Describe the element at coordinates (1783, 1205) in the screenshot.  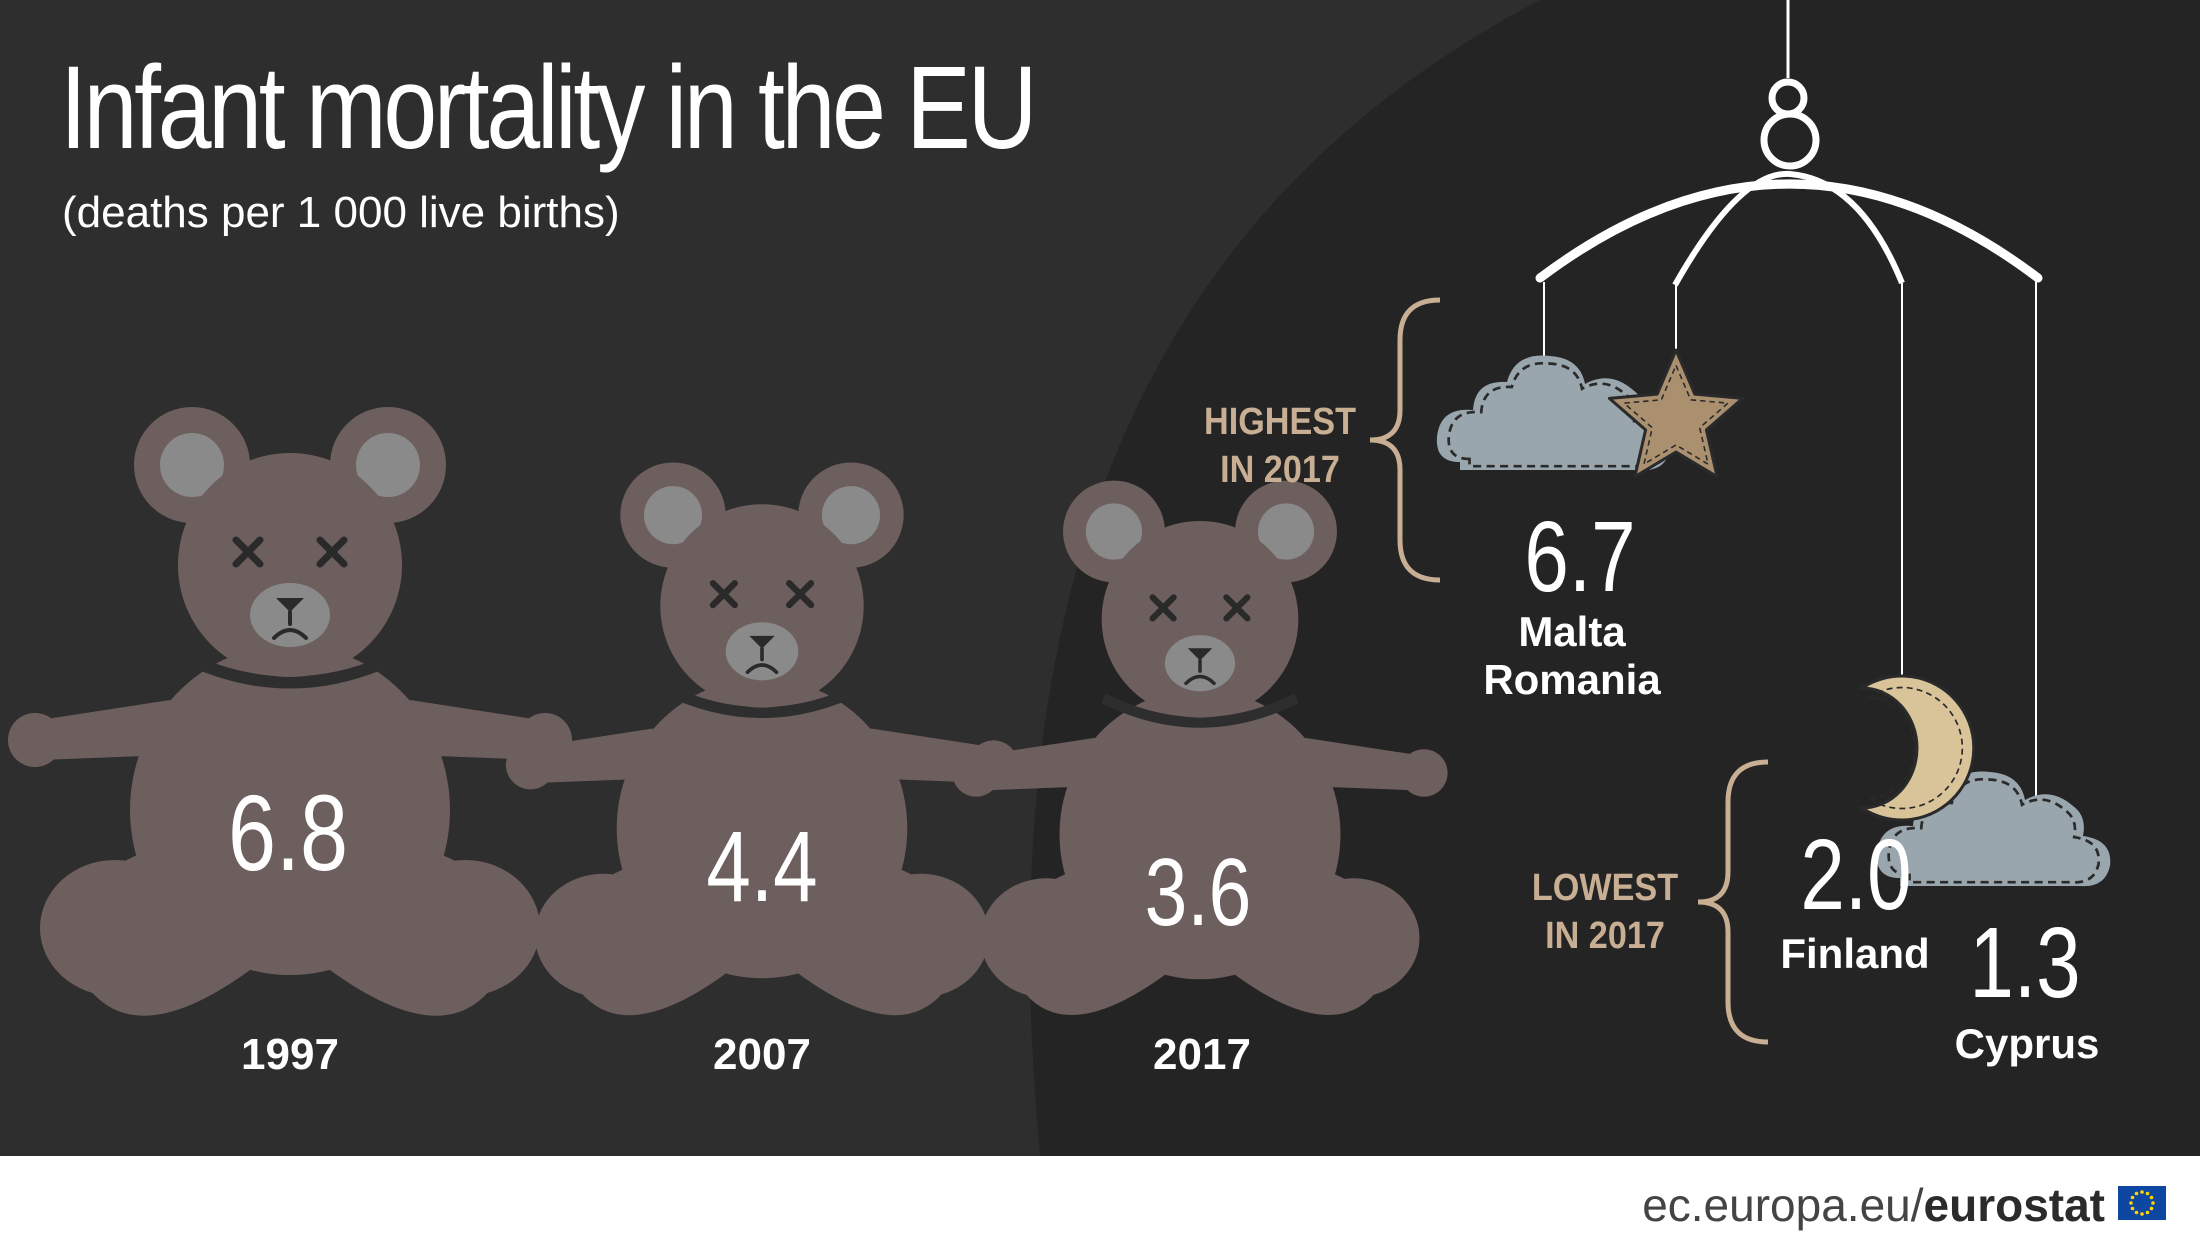
I see `footer-url: ec.europa.eu/` at that location.